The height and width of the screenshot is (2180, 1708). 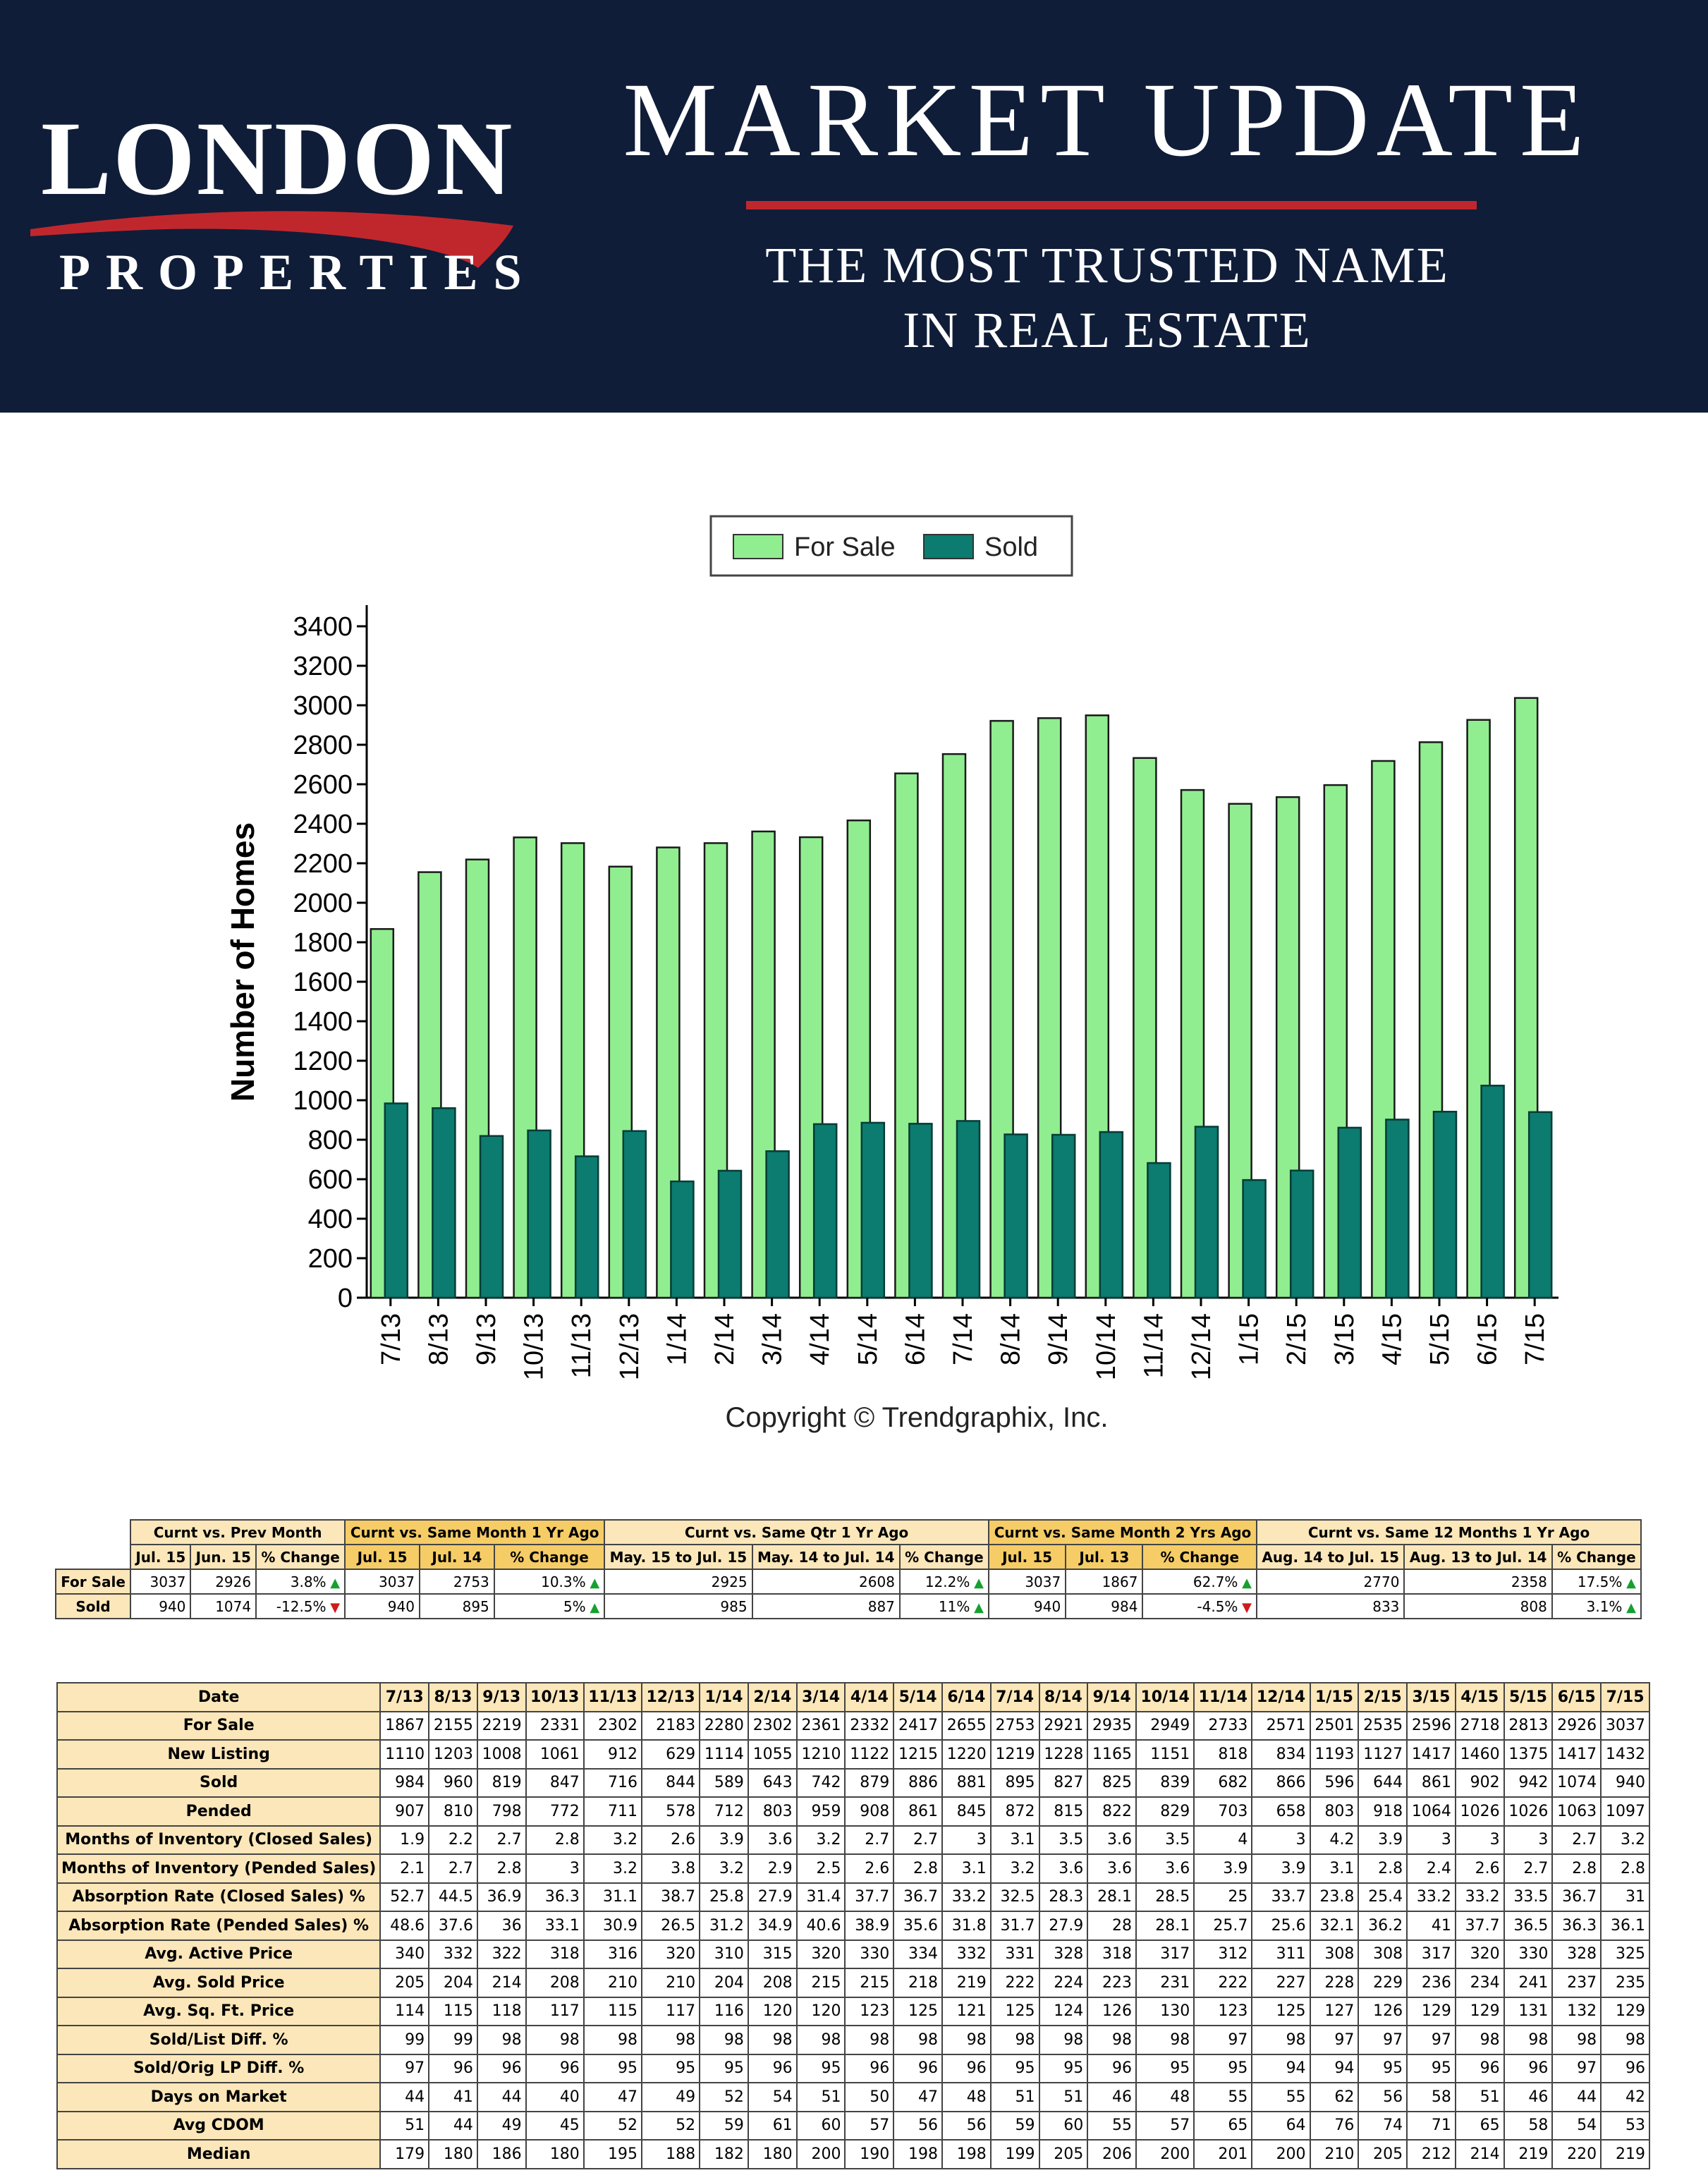 What do you see at coordinates (1625, 1754) in the screenshot?
I see `detail-cell: 1432` at bounding box center [1625, 1754].